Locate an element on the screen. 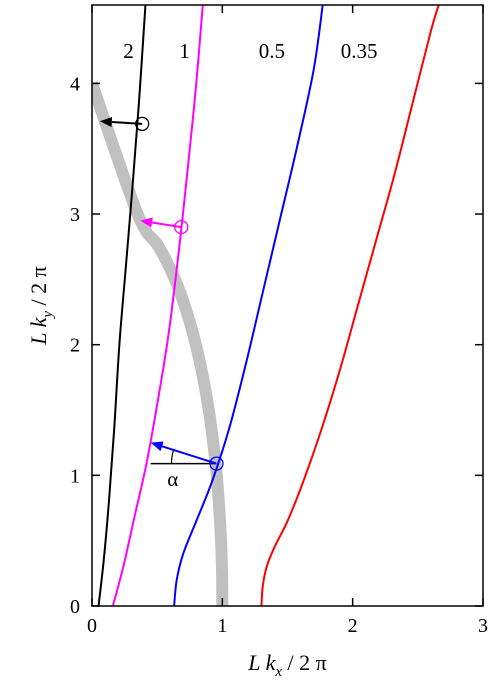 Image resolution: width=498 pixels, height=699 pixels. curve-label-2: 2 is located at coordinates (128, 51).